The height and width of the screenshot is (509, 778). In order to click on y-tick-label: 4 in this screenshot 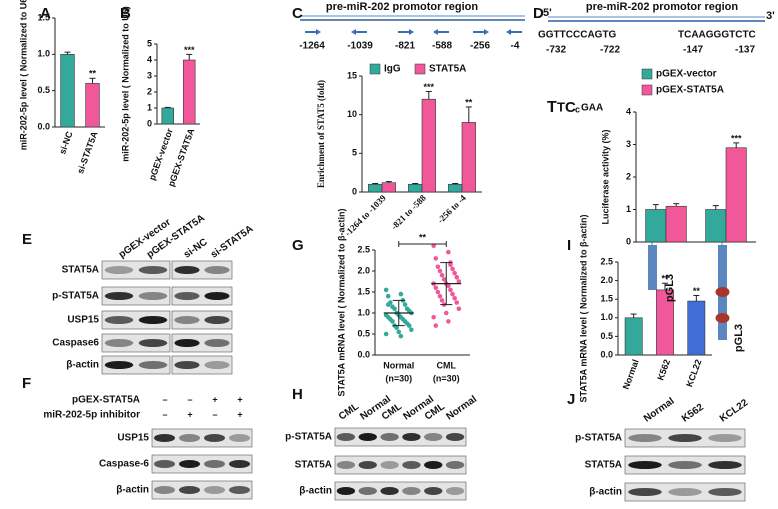, I will do `click(149, 59)`.